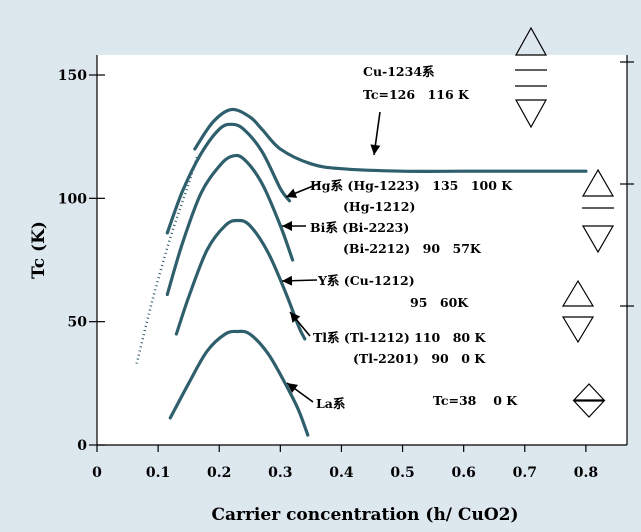 Image resolution: width=641 pixels, height=532 pixels. What do you see at coordinates (439, 302) in the screenshot?
I see `annotation-y-line2: 95 60K` at bounding box center [439, 302].